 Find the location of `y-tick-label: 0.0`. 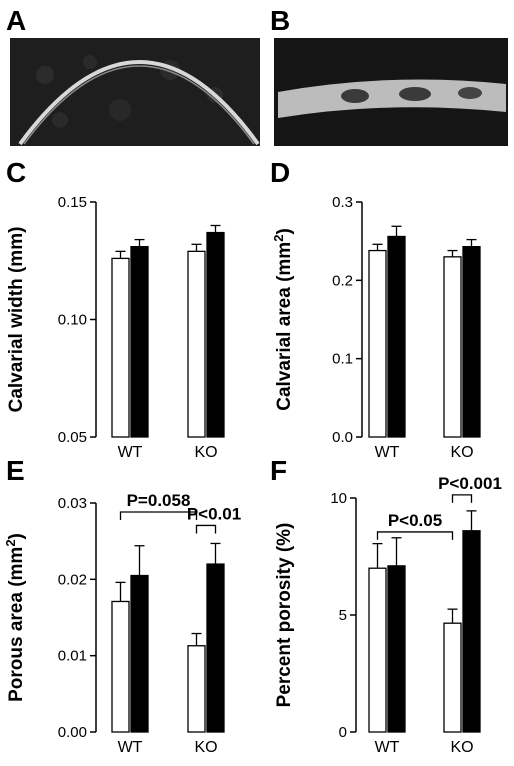

y-tick-label: 0.0 is located at coordinates (342, 437).